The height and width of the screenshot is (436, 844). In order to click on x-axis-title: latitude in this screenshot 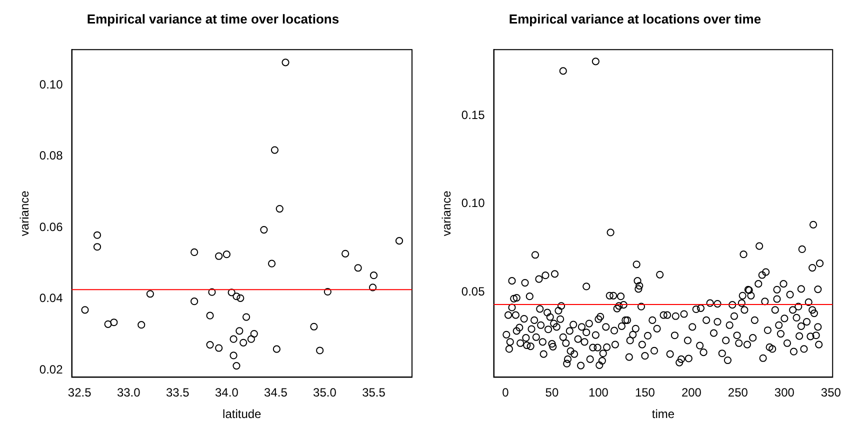, I will do `click(242, 414)`.